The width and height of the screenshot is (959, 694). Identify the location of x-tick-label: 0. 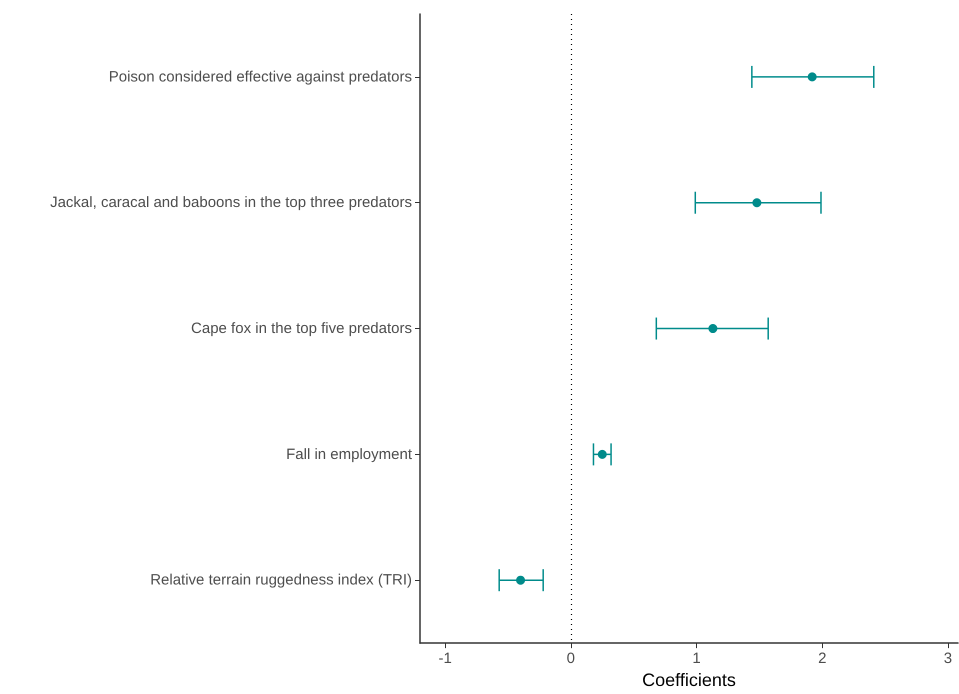
(571, 659).